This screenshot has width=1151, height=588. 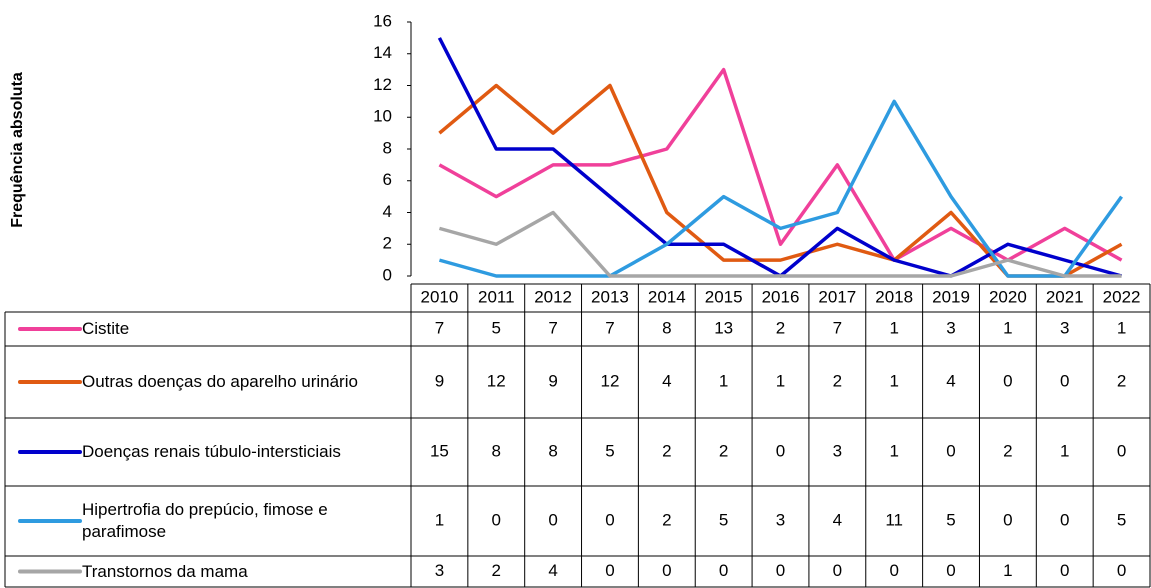 What do you see at coordinates (723, 327) in the screenshot?
I see `table-value: 13` at bounding box center [723, 327].